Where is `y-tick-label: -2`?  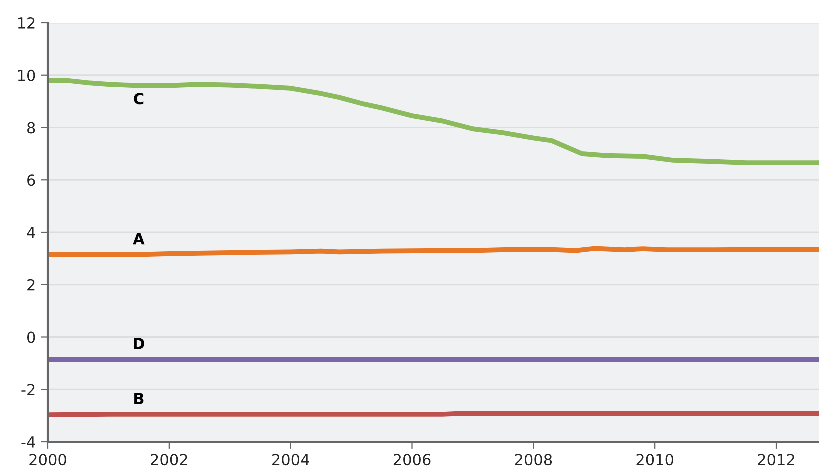 y-tick-label: -2 is located at coordinates (28, 390).